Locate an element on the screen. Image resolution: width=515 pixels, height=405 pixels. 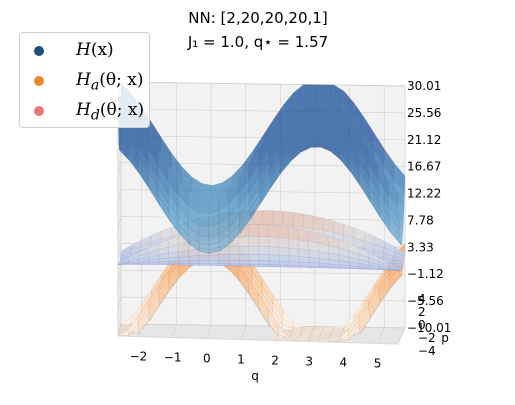
y-tick-label: 4 is located at coordinates (422, 299).